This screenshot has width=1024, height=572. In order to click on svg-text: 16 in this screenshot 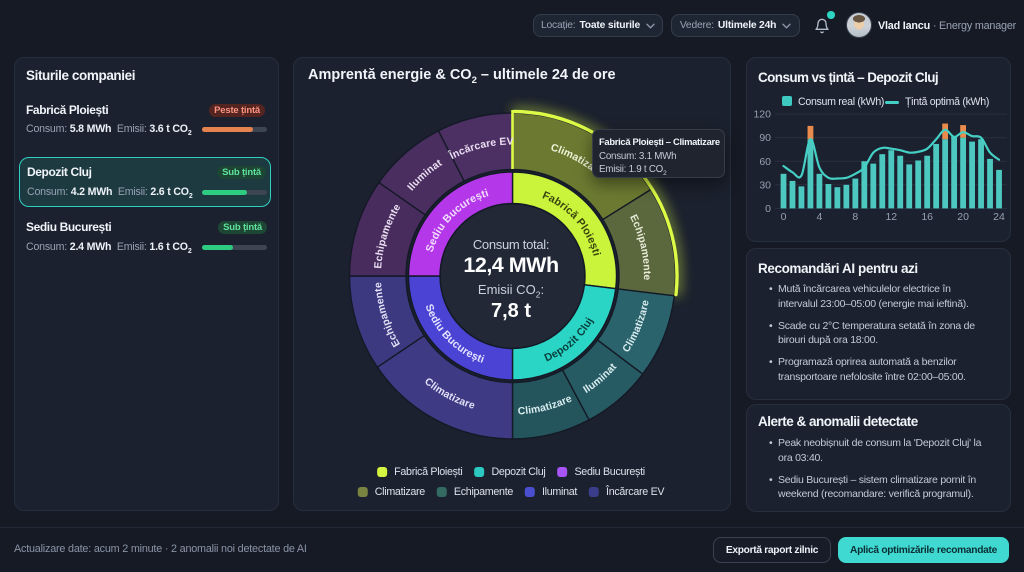, I will do `click(927, 217)`.